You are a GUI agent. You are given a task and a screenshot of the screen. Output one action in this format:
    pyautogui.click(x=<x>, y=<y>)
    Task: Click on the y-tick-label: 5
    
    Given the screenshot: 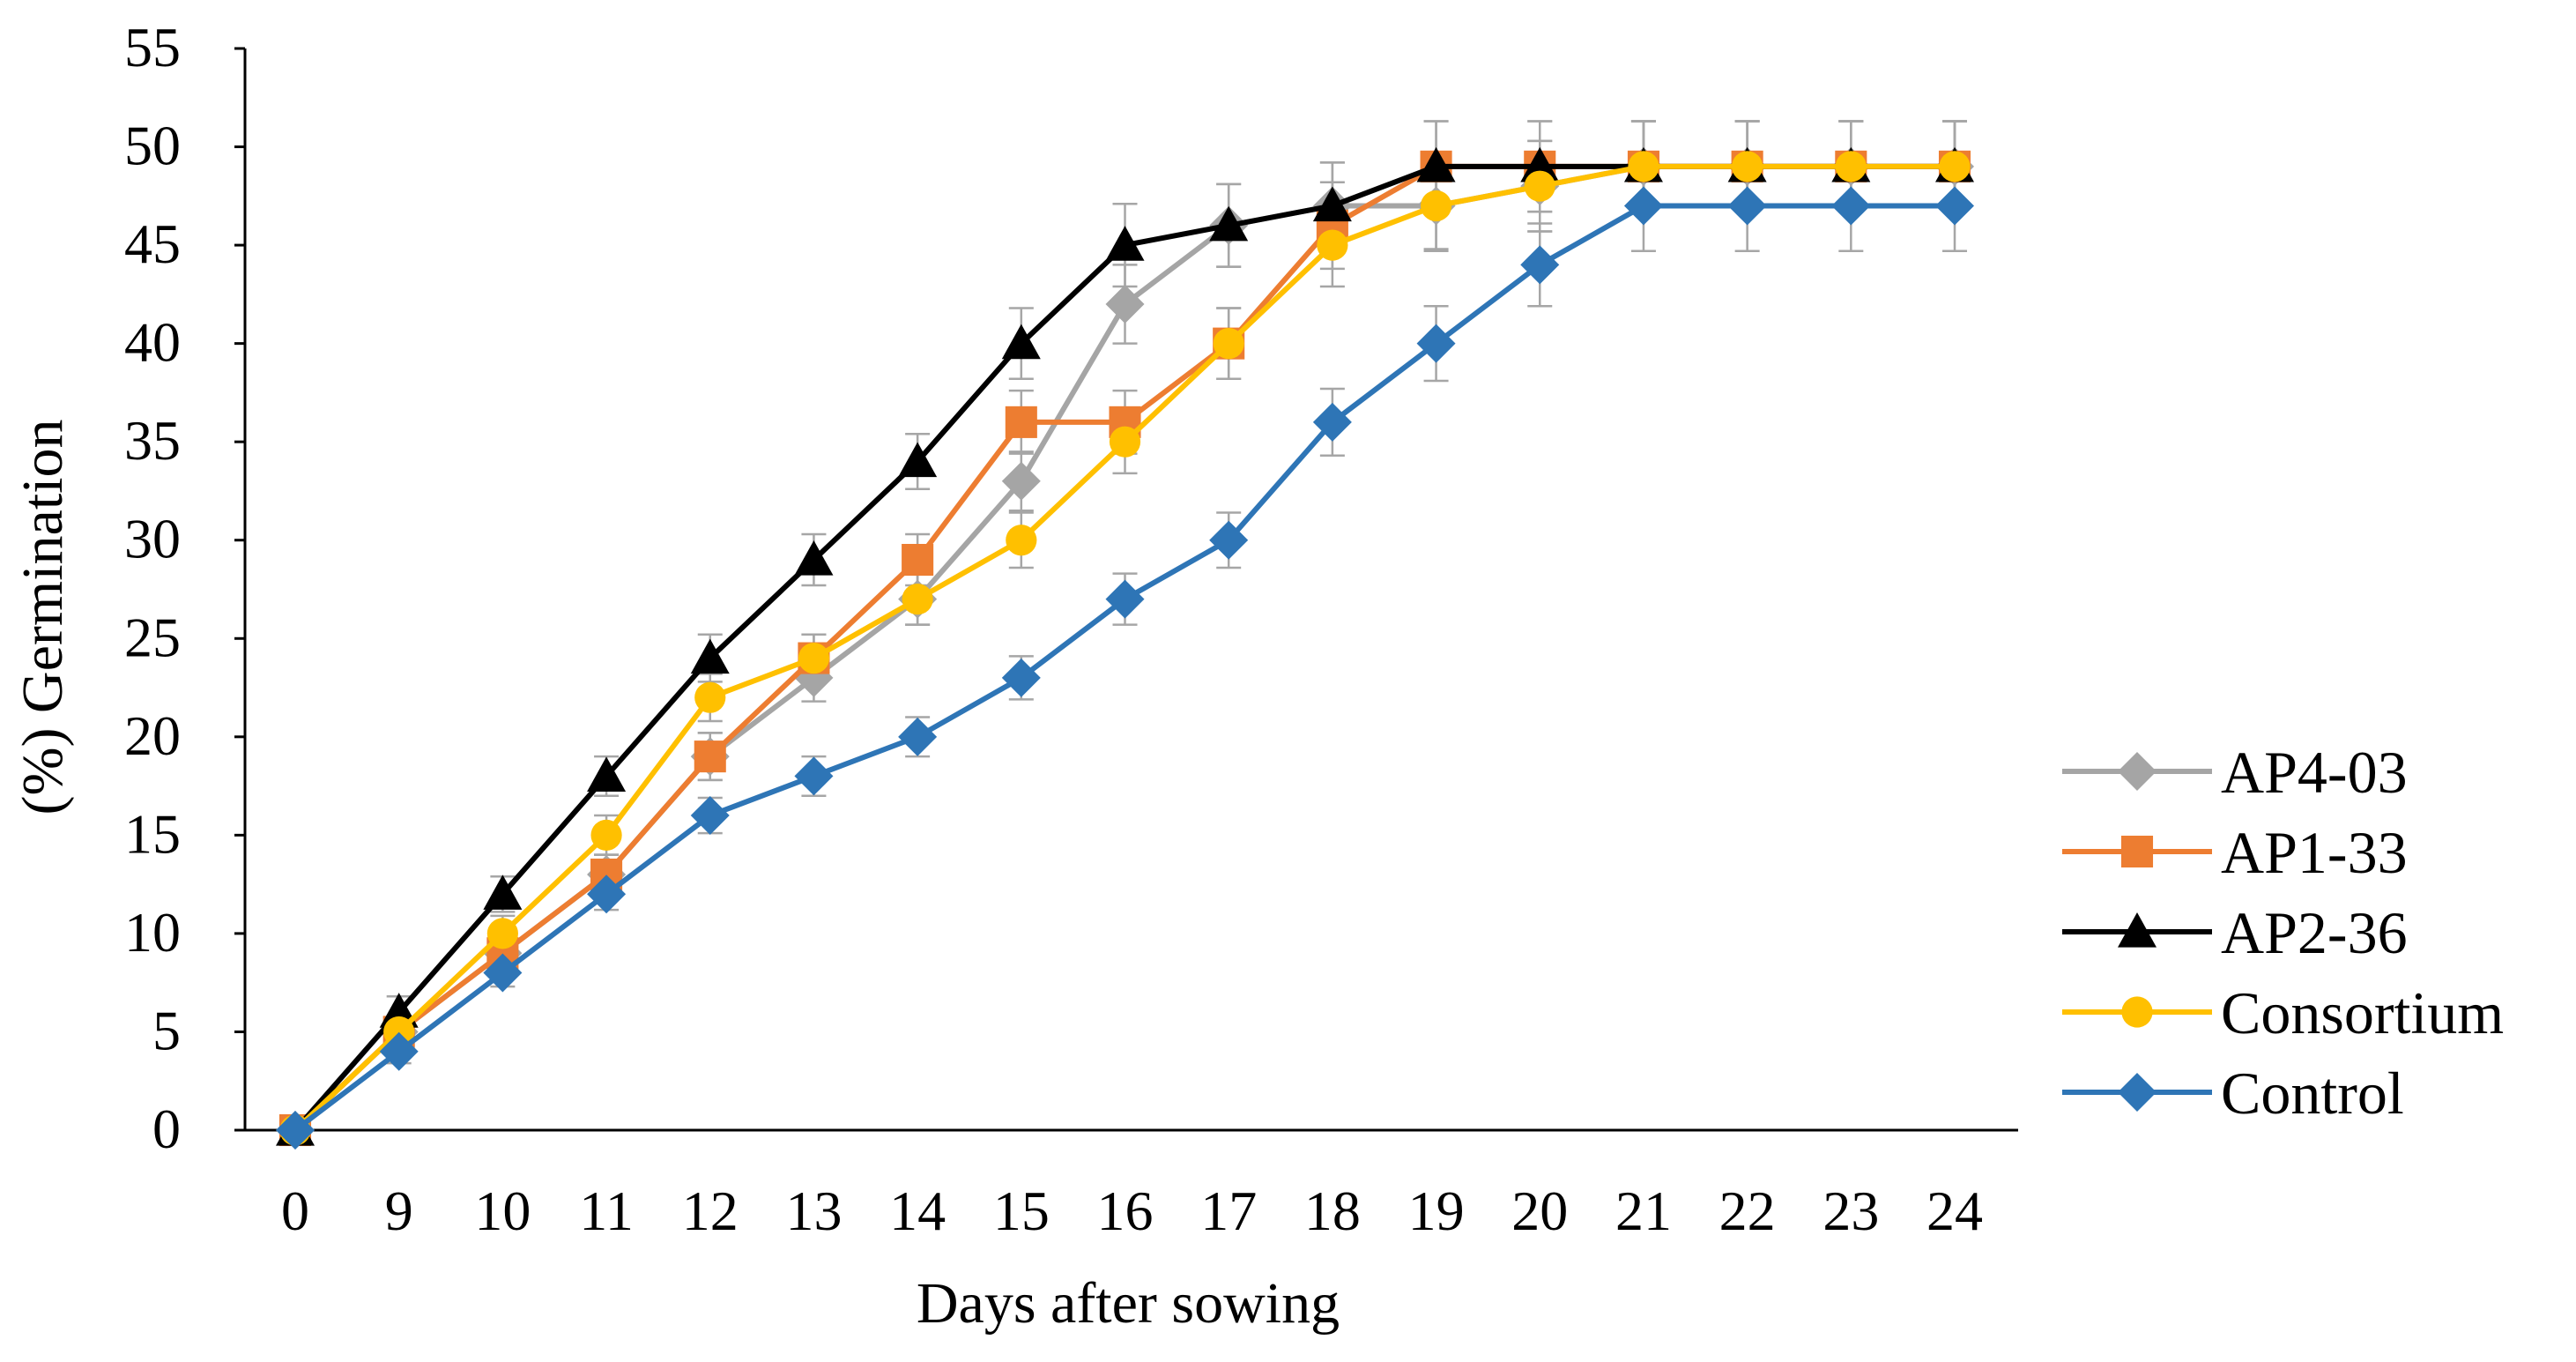 What is the action you would take?
    pyautogui.click(x=166, y=1030)
    